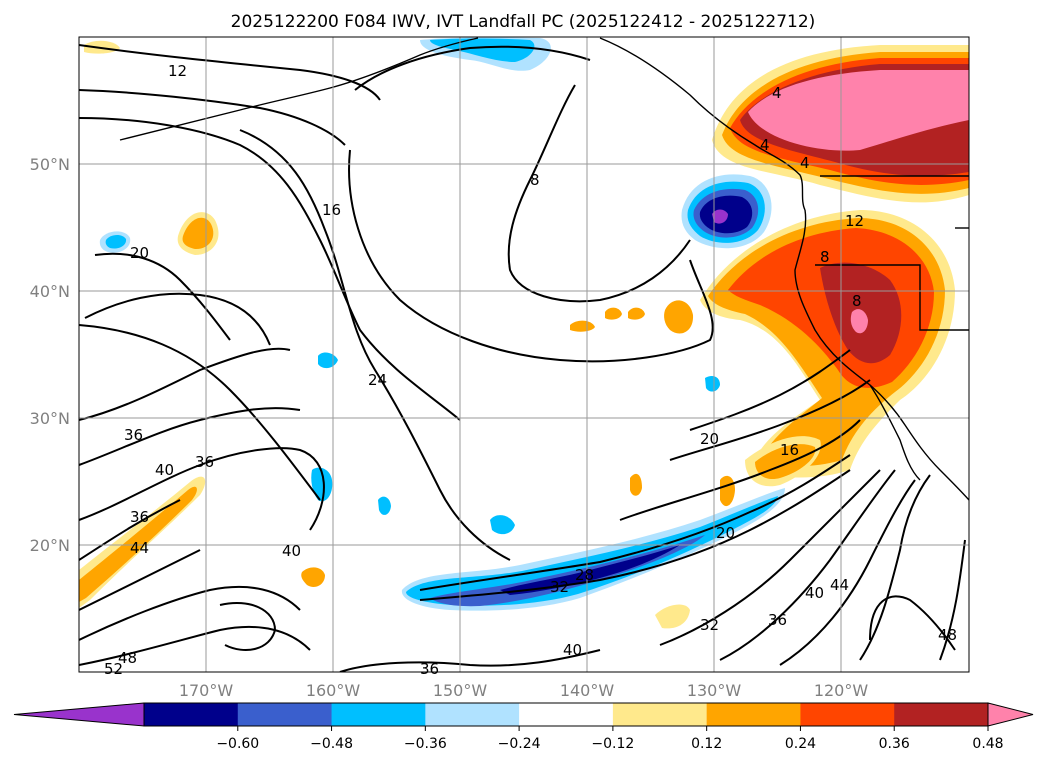 This screenshot has height=765, width=1047. I want to click on contour-label: 12, so click(854, 221).